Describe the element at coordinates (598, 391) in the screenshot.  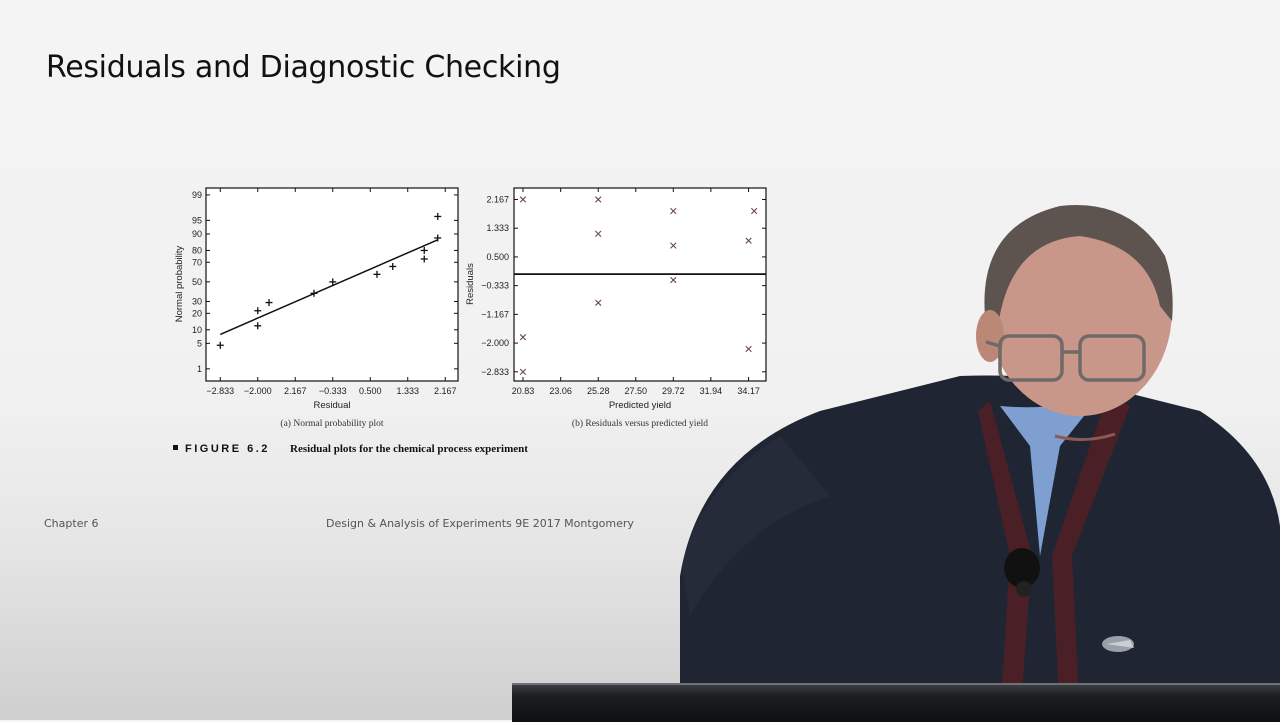
I see `chart-b-xtick-label: 25.28` at that location.